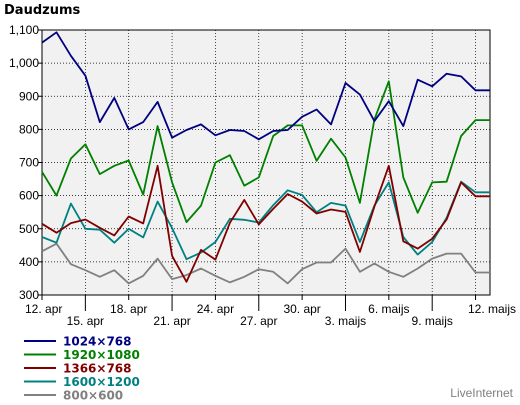 The image size is (520, 405). What do you see at coordinates (215, 309) in the screenshot?
I see `x-tick-label: 24. apr` at bounding box center [215, 309].